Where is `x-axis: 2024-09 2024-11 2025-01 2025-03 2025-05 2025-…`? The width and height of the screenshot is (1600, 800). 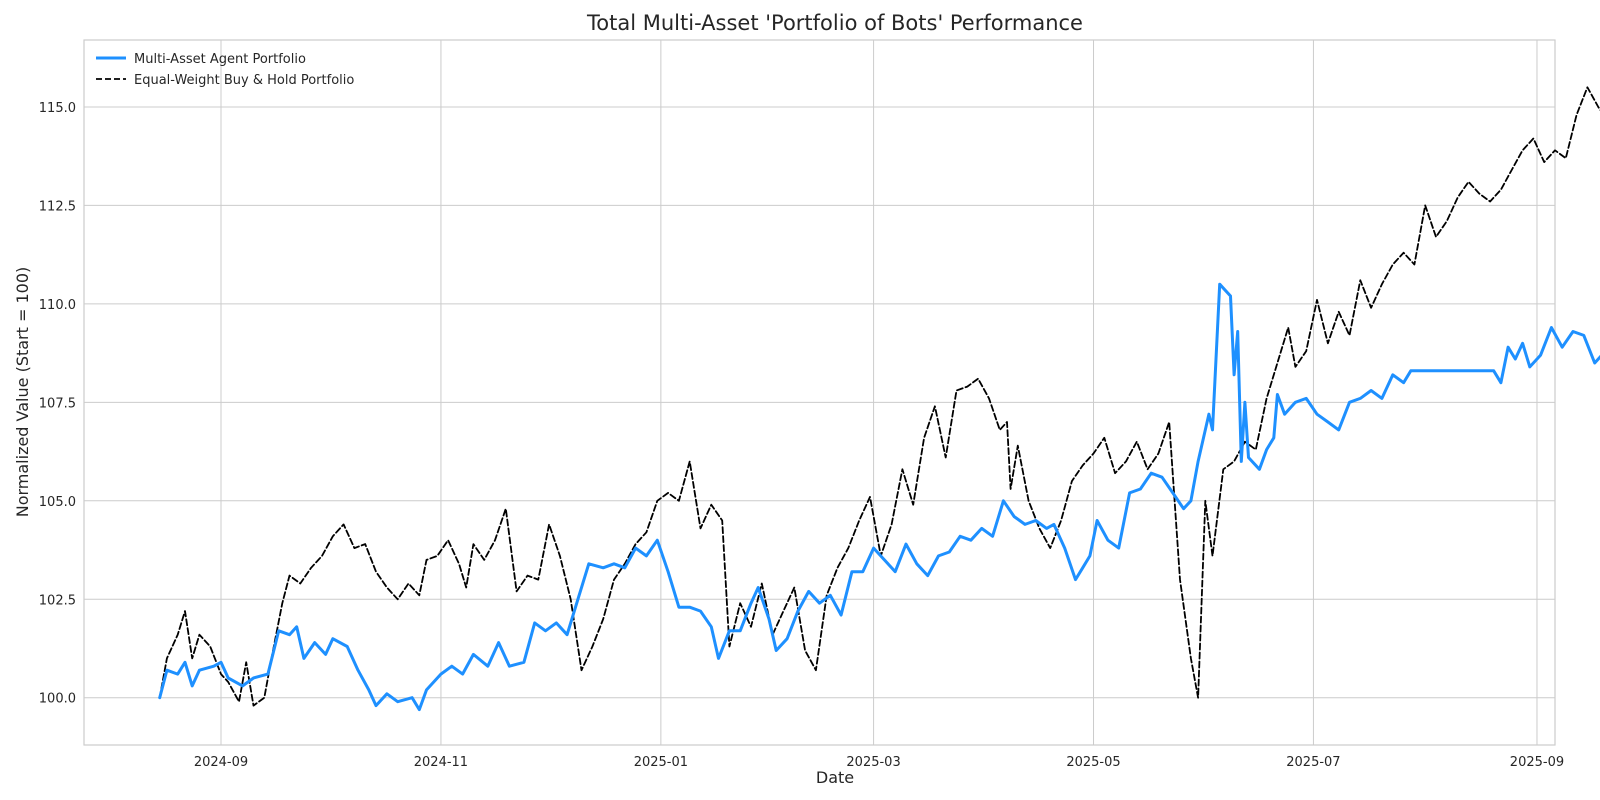 x-axis: 2024-09 2024-11 2025-01 2025-03 2025-05 2025-… is located at coordinates (879, 762).